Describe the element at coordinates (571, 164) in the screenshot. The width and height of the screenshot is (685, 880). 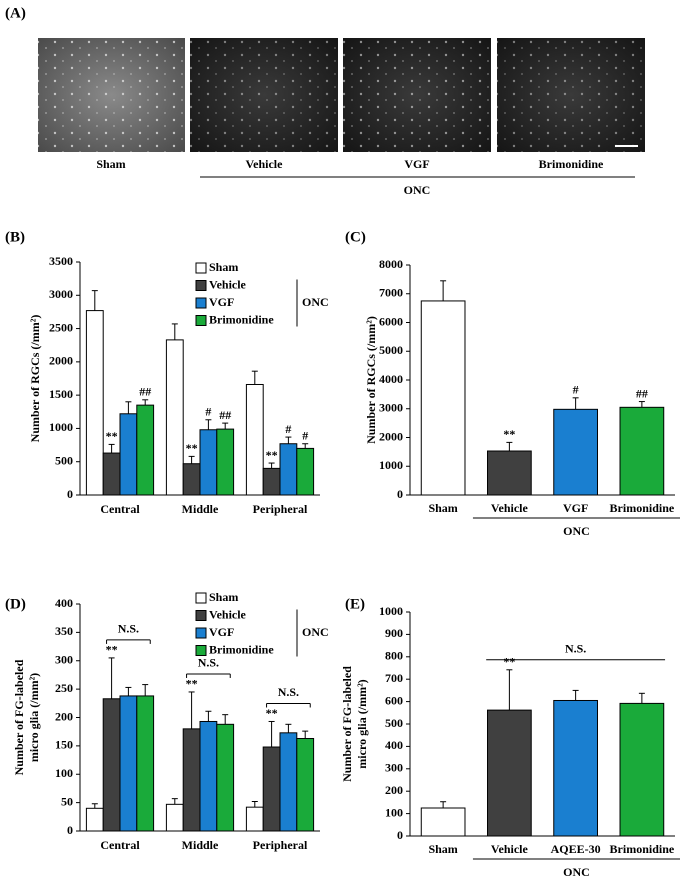
I see `image-label: Brimonidine` at that location.